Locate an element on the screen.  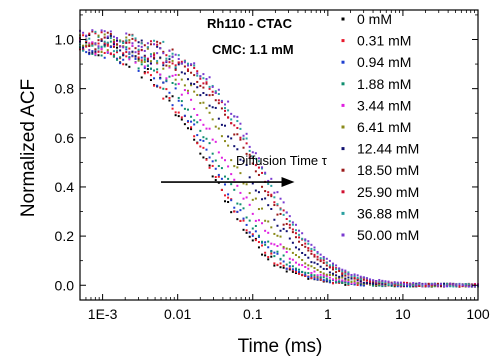
x-tick-label: 0.1 is located at coordinates (253, 314).